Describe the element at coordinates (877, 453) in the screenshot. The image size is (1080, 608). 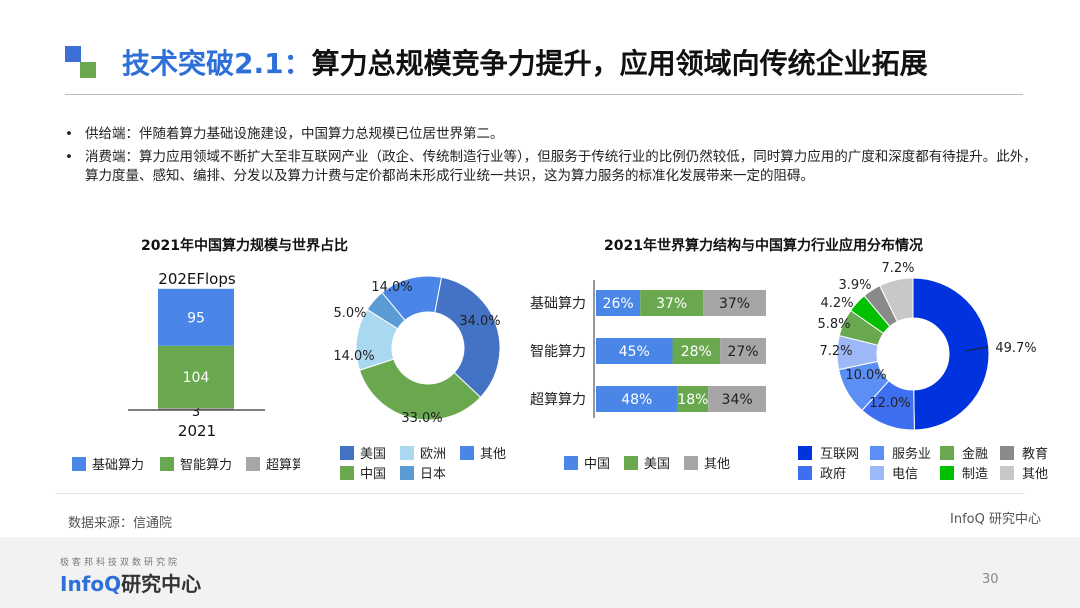
I see `legend-swatch-service` at that location.